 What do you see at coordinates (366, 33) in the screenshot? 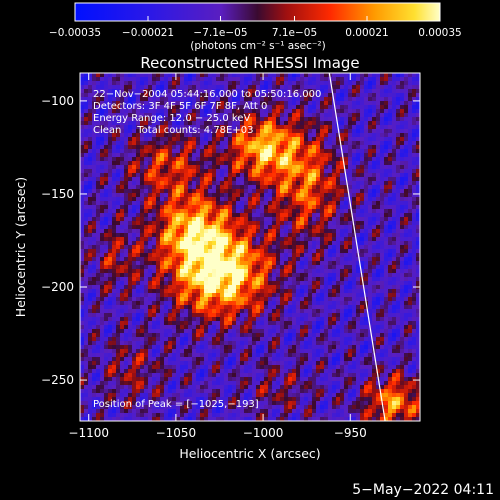
I see `colorbar-tick-label: 0.00021` at bounding box center [366, 33].